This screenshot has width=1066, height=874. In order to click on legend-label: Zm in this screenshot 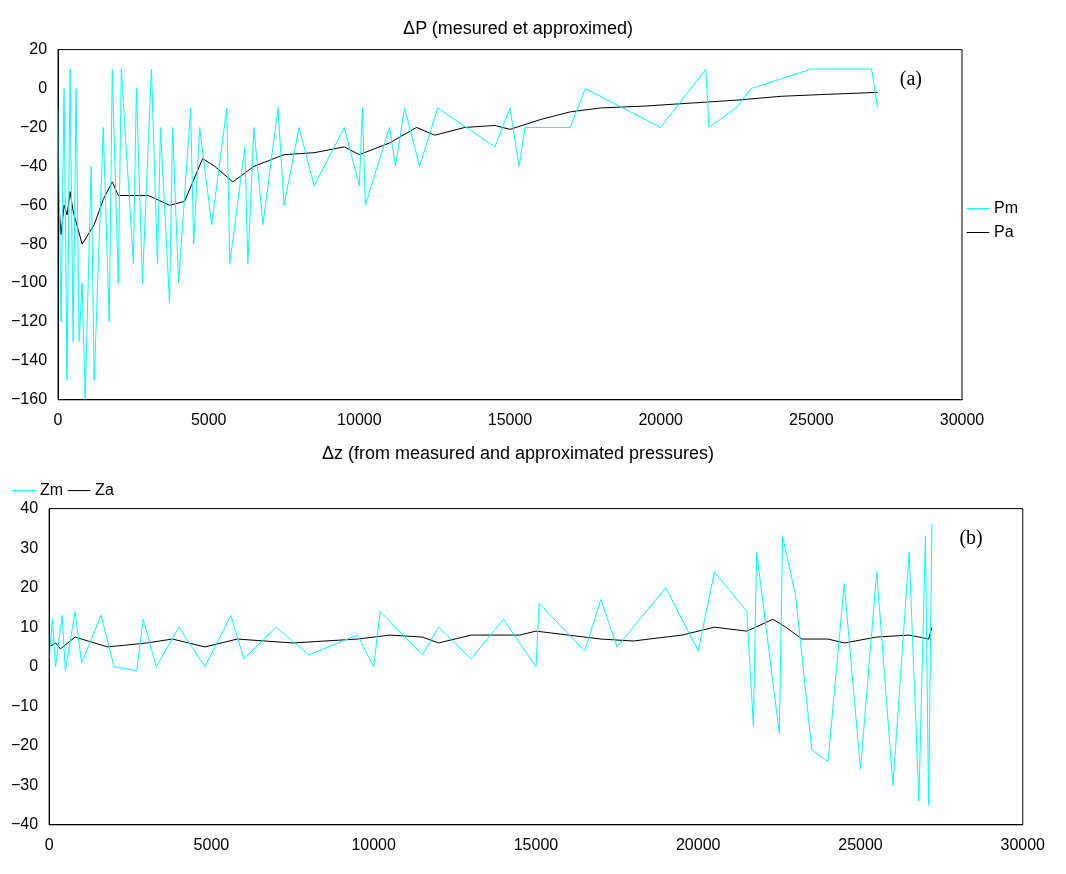, I will do `click(52, 490)`.